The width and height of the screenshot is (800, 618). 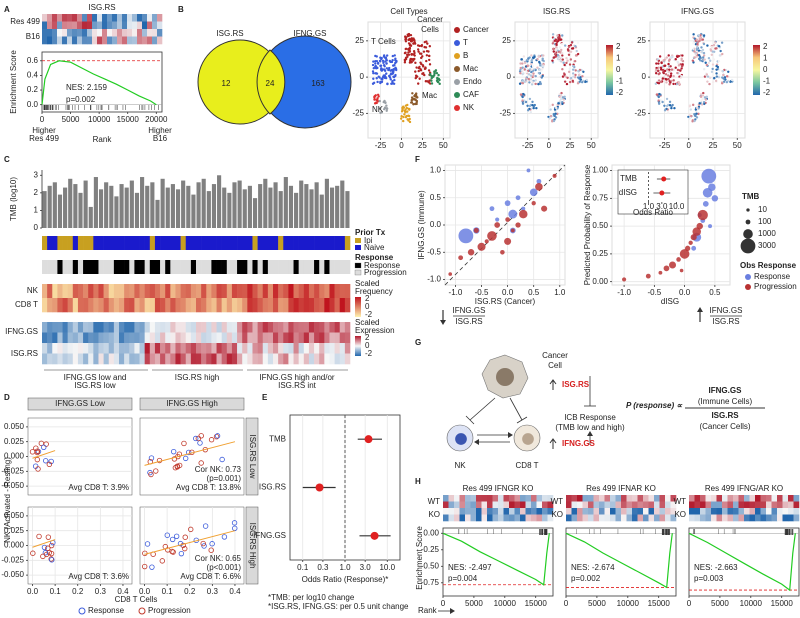 I want to click on x-tick-label: 0.4, so click(x=235, y=591).